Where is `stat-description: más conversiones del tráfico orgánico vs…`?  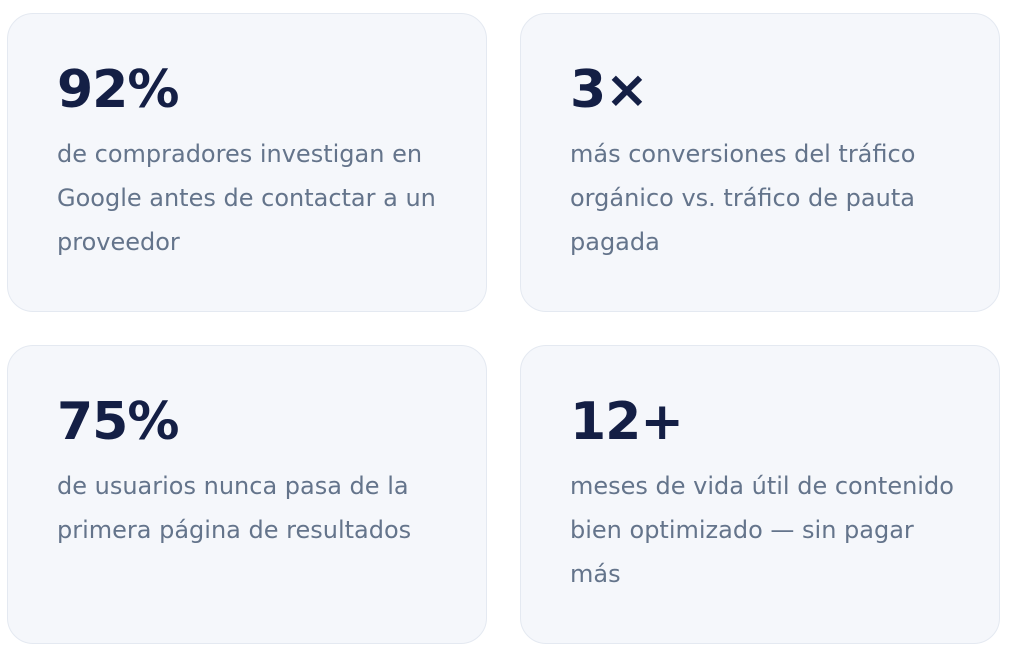
stat-description: más conversiones del tráfico orgánico vs… is located at coordinates (743, 198).